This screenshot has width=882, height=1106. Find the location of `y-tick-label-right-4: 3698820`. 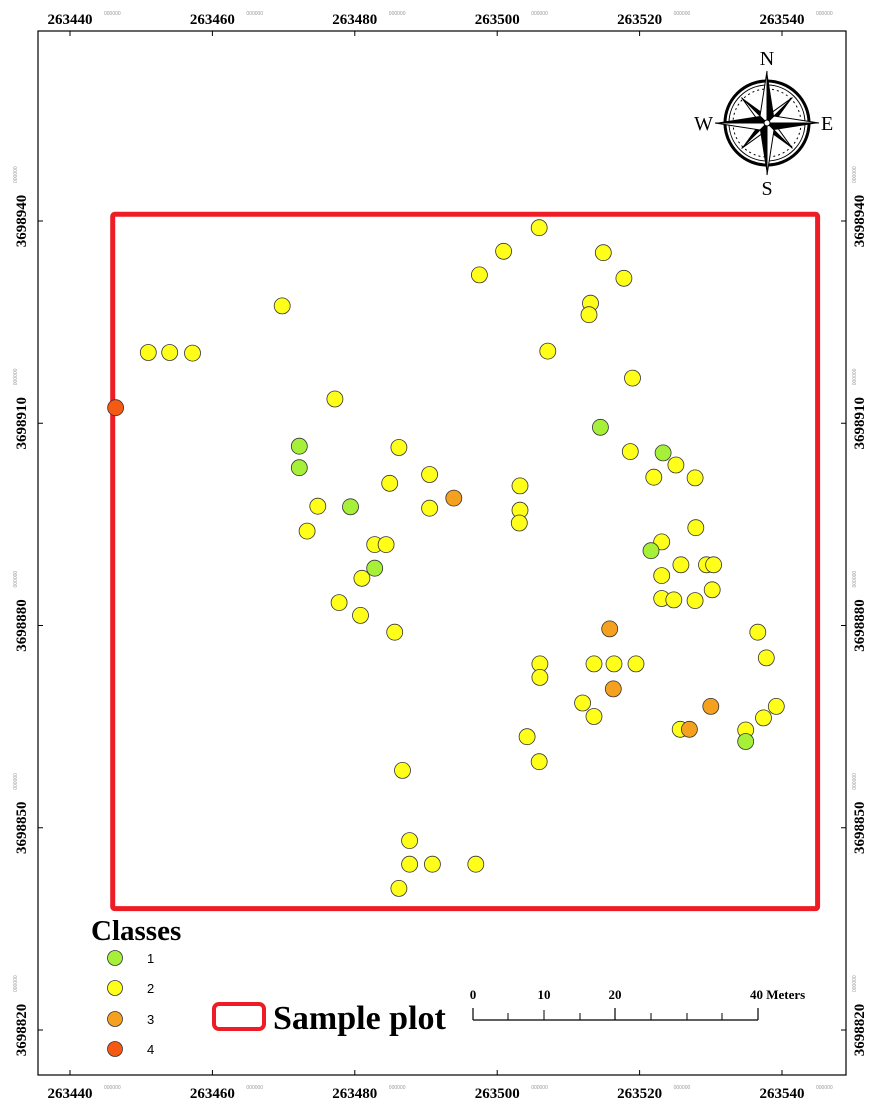

y-tick-label-right-4: 3698820 is located at coordinates (860, 1030).